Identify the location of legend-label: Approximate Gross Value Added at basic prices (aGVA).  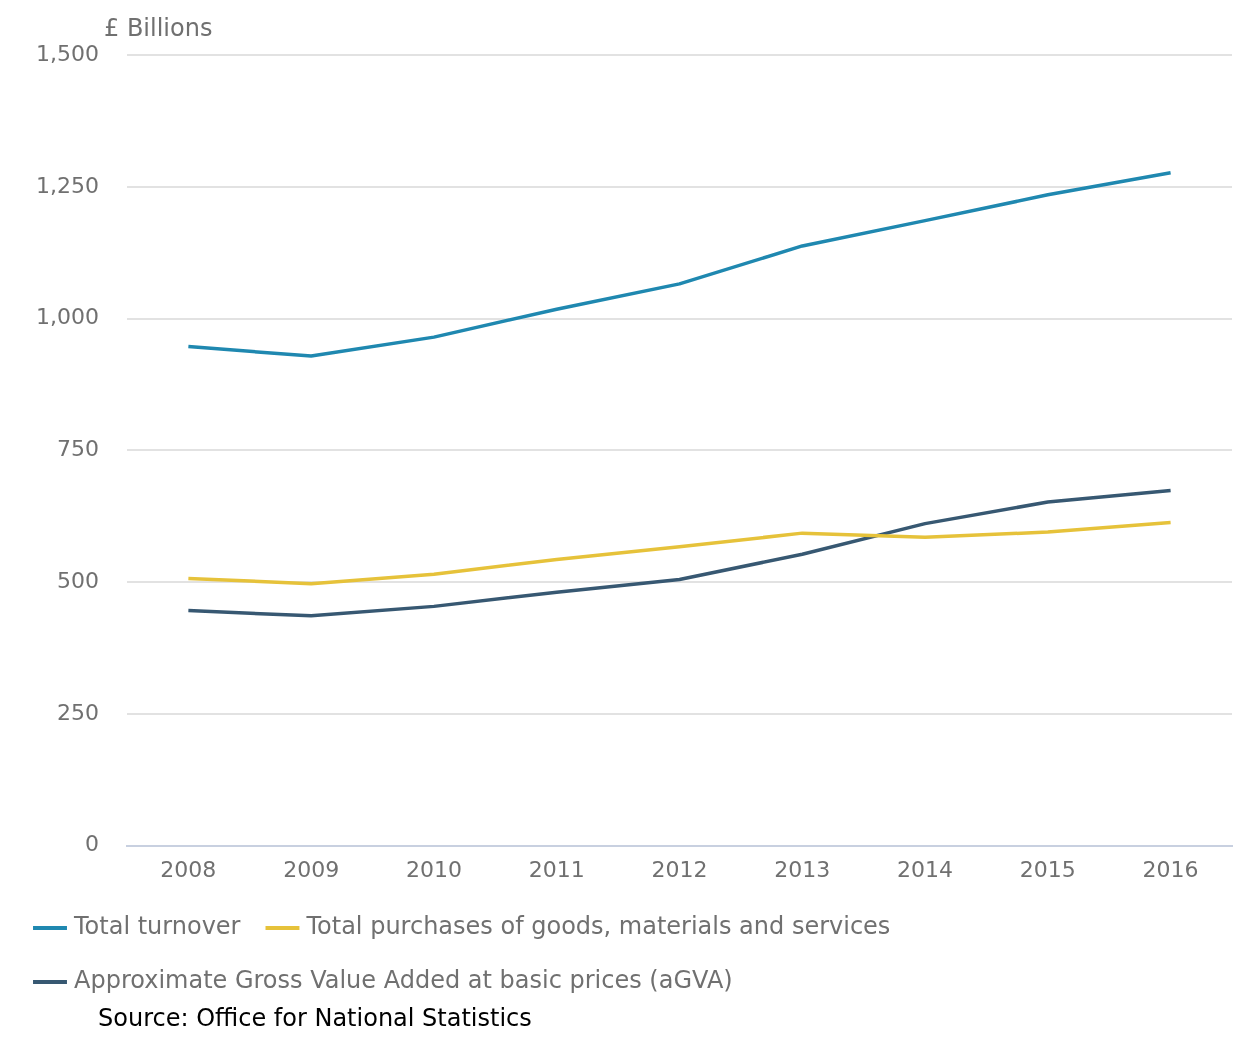
(403, 980).